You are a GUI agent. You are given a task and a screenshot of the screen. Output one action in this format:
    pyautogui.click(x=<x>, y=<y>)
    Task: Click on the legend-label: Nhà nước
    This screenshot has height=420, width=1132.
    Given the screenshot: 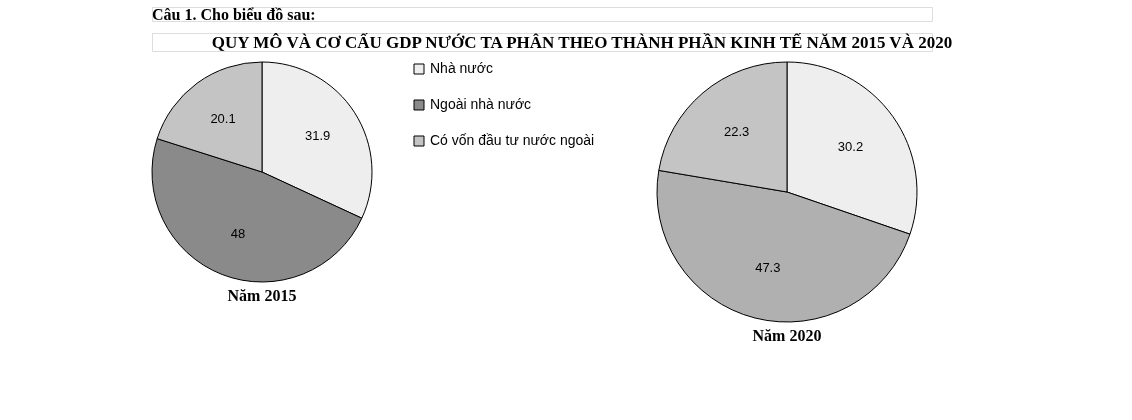 What is the action you would take?
    pyautogui.click(x=461, y=68)
    